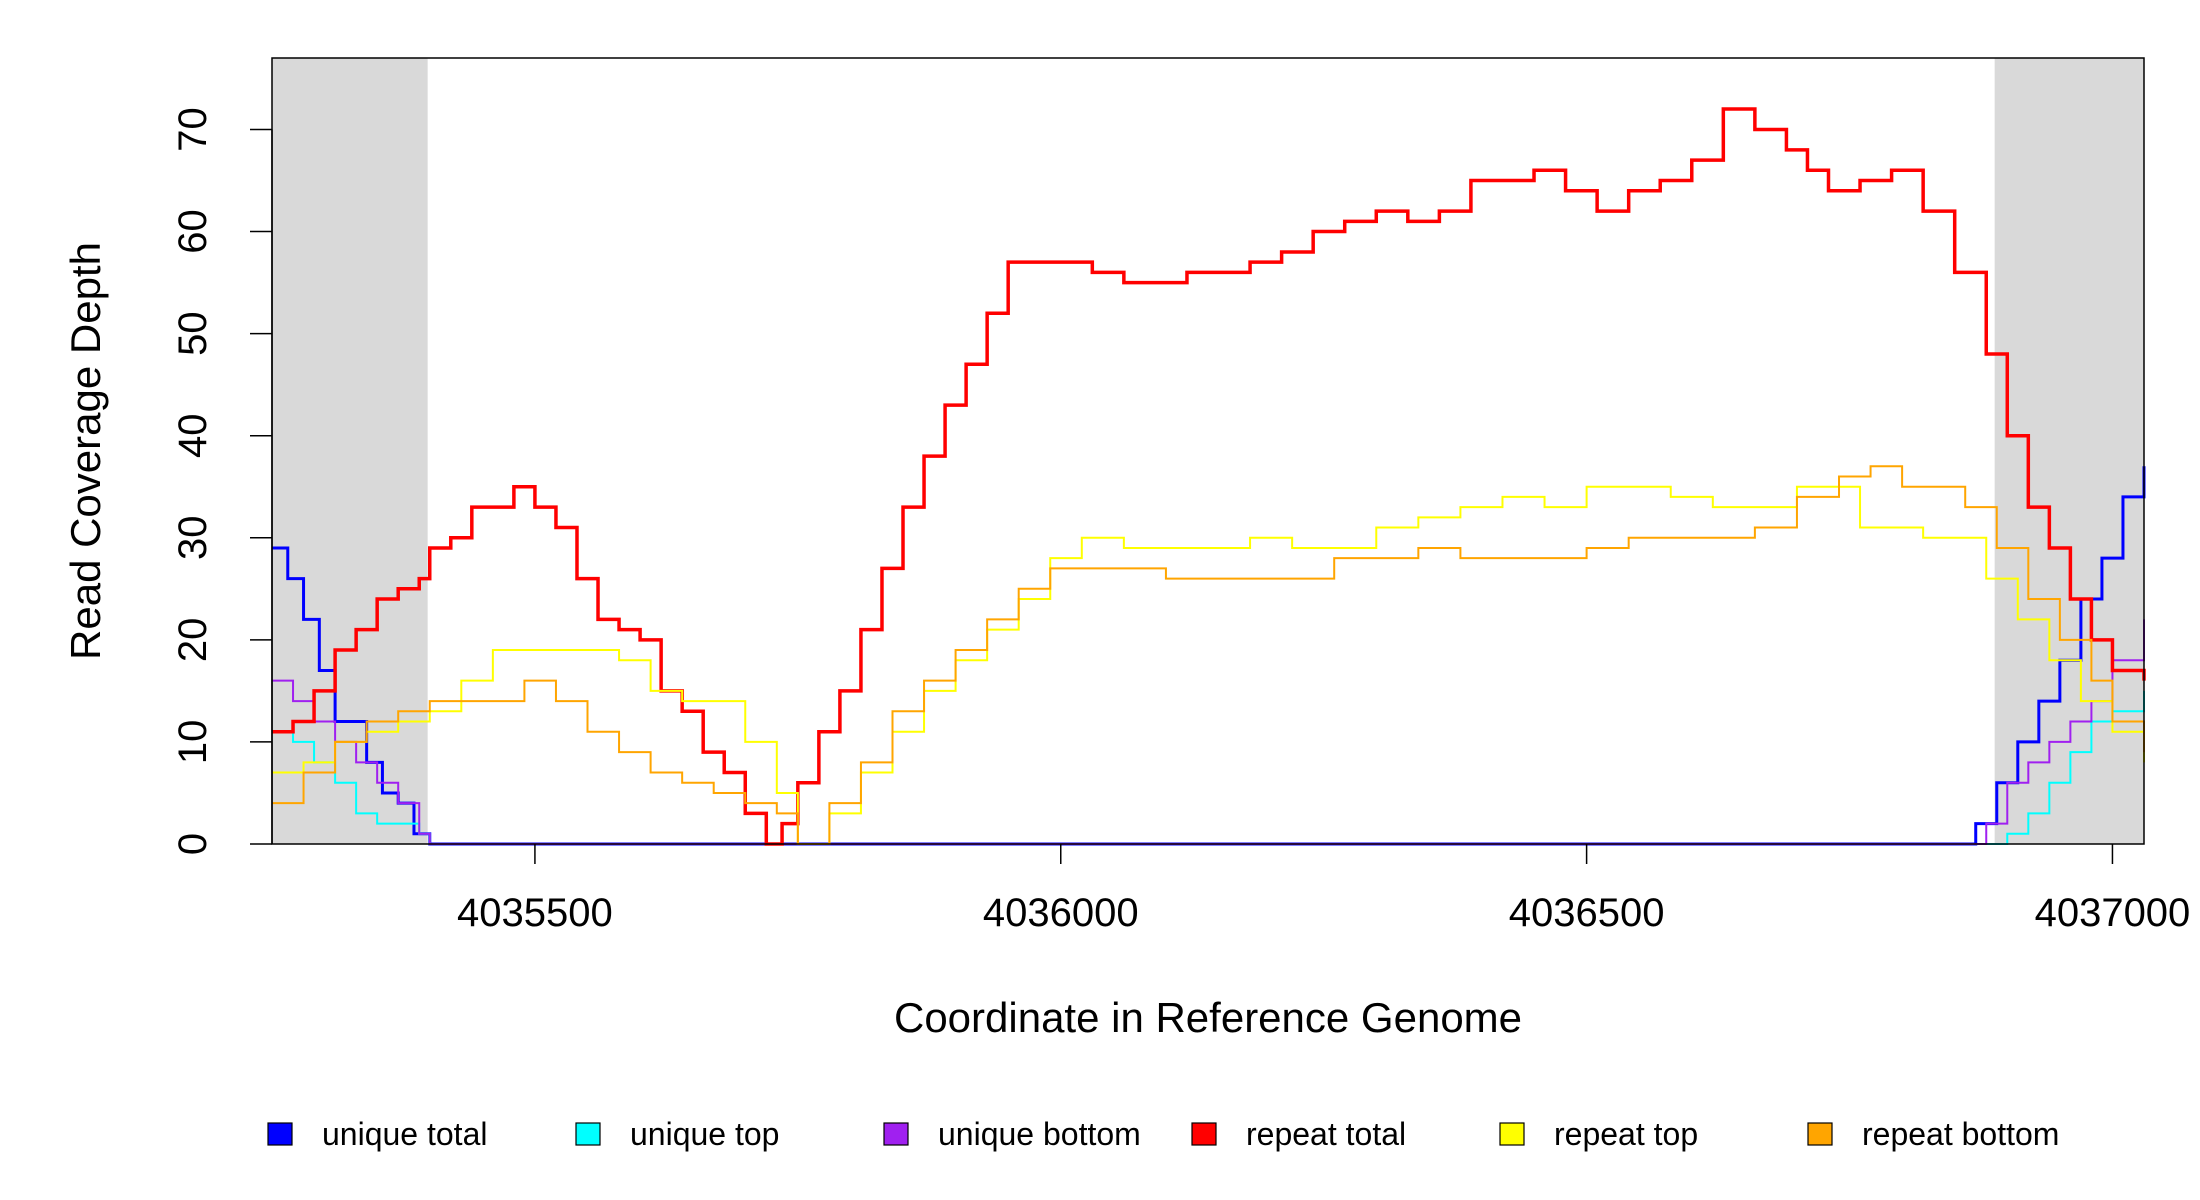 This screenshot has width=2200, height=1200. What do you see at coordinates (404, 1134) in the screenshot?
I see `legend-label: unique total` at bounding box center [404, 1134].